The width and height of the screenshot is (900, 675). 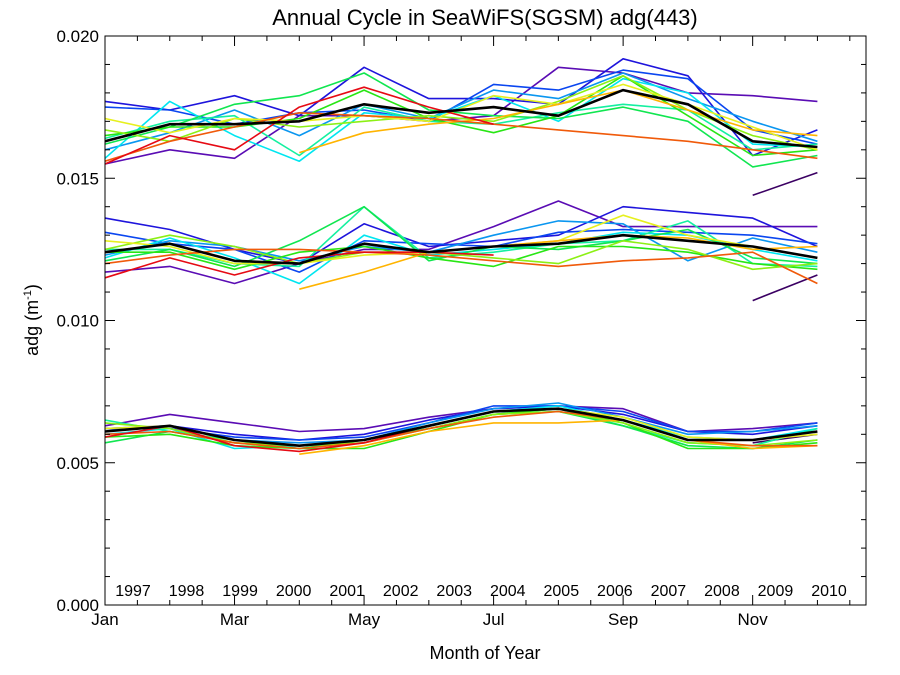 What do you see at coordinates (508, 591) in the screenshot?
I see `legend-item-2004: 2004` at bounding box center [508, 591].